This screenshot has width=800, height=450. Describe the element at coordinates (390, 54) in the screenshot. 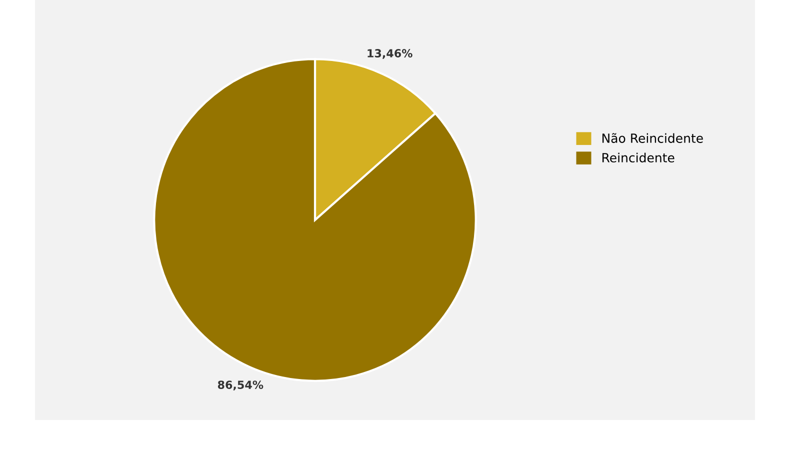

I see `data-label: 13,46%` at that location.